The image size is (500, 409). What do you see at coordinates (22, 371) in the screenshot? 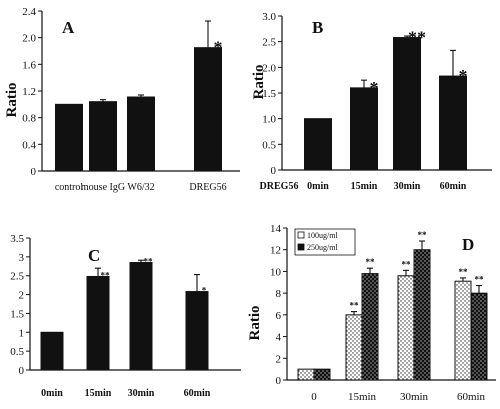
I see `panel-c-y-tick-label: 0` at bounding box center [22, 371].